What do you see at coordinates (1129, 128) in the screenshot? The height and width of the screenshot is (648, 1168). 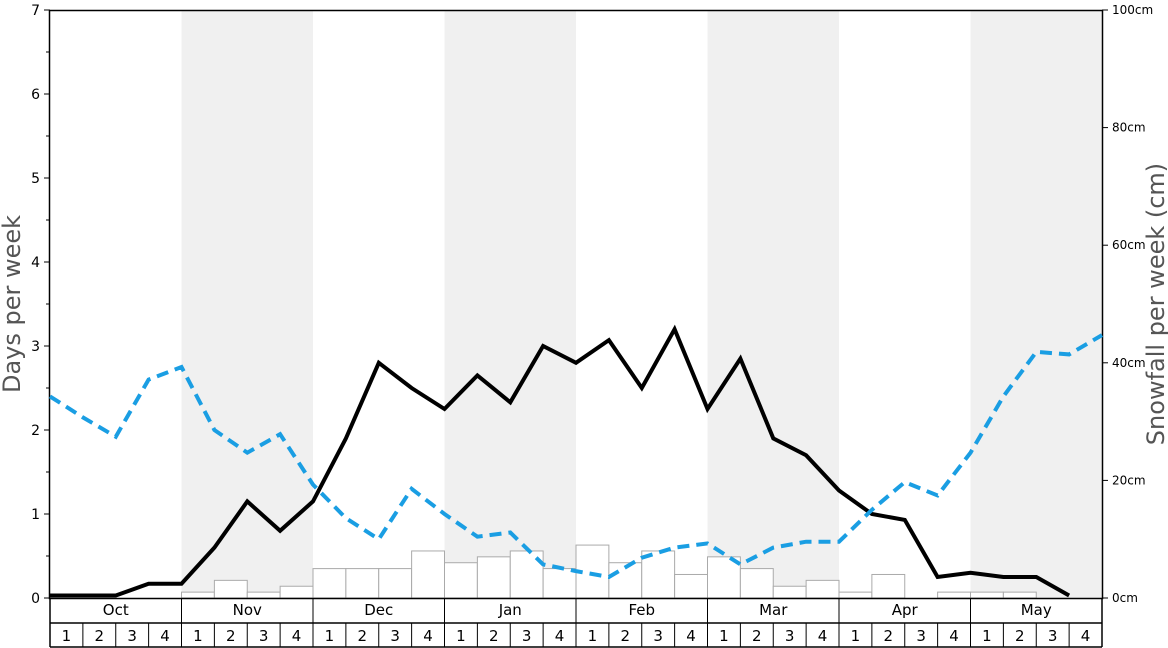 I see `y2-tick-label: 80cm` at bounding box center [1129, 128].